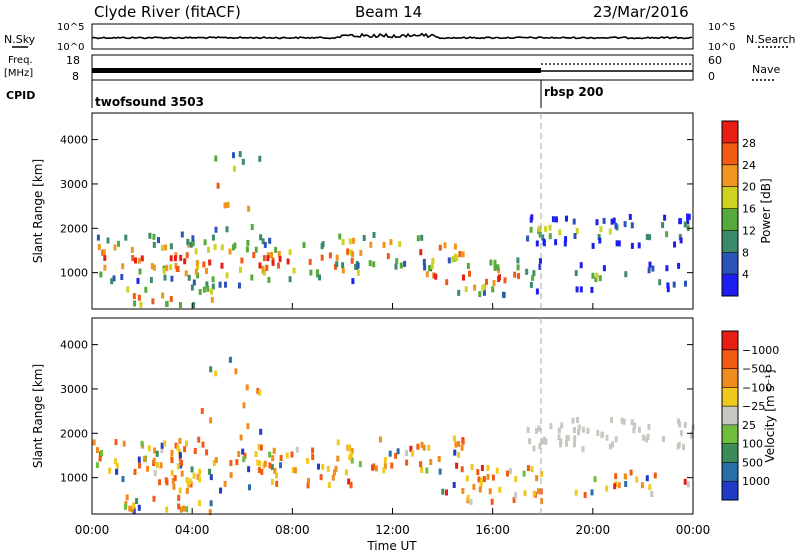 The image size is (800, 554). Describe the element at coordinates (693, 530) in the screenshot. I see `x-tick-label: 00:00` at that location.